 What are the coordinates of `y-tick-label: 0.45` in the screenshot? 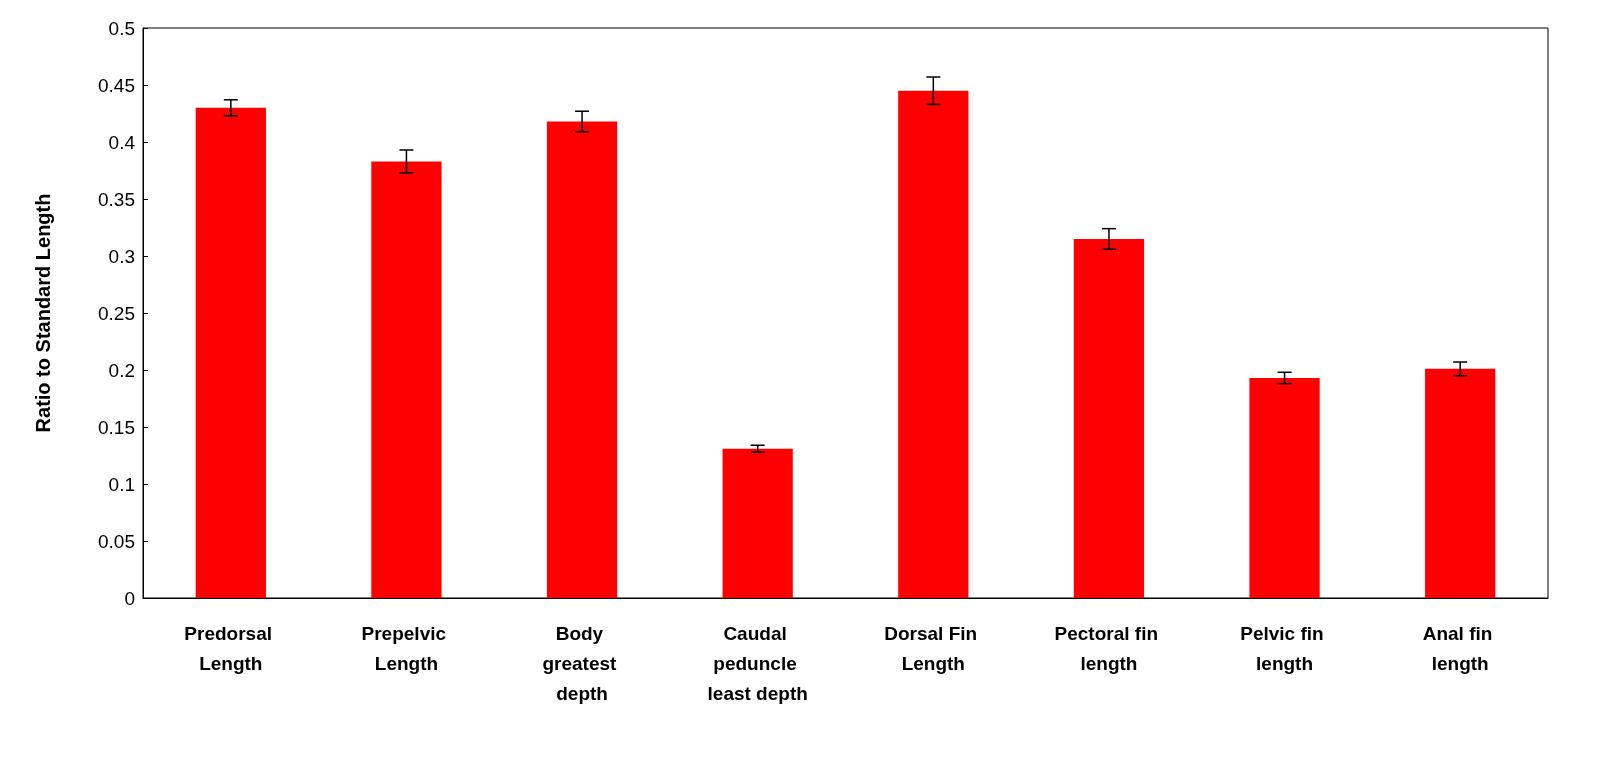 It's located at (116, 85).